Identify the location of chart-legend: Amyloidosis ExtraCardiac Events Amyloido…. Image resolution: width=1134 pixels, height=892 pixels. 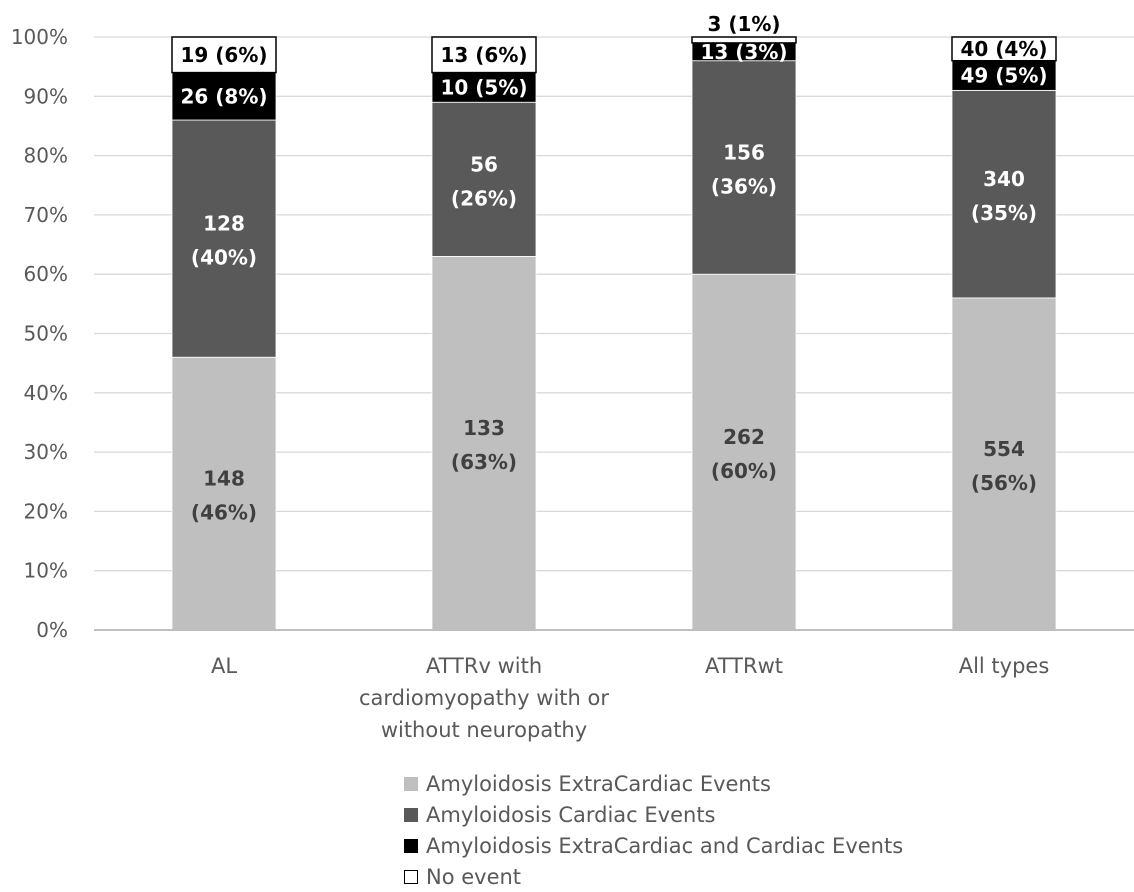
(653, 830).